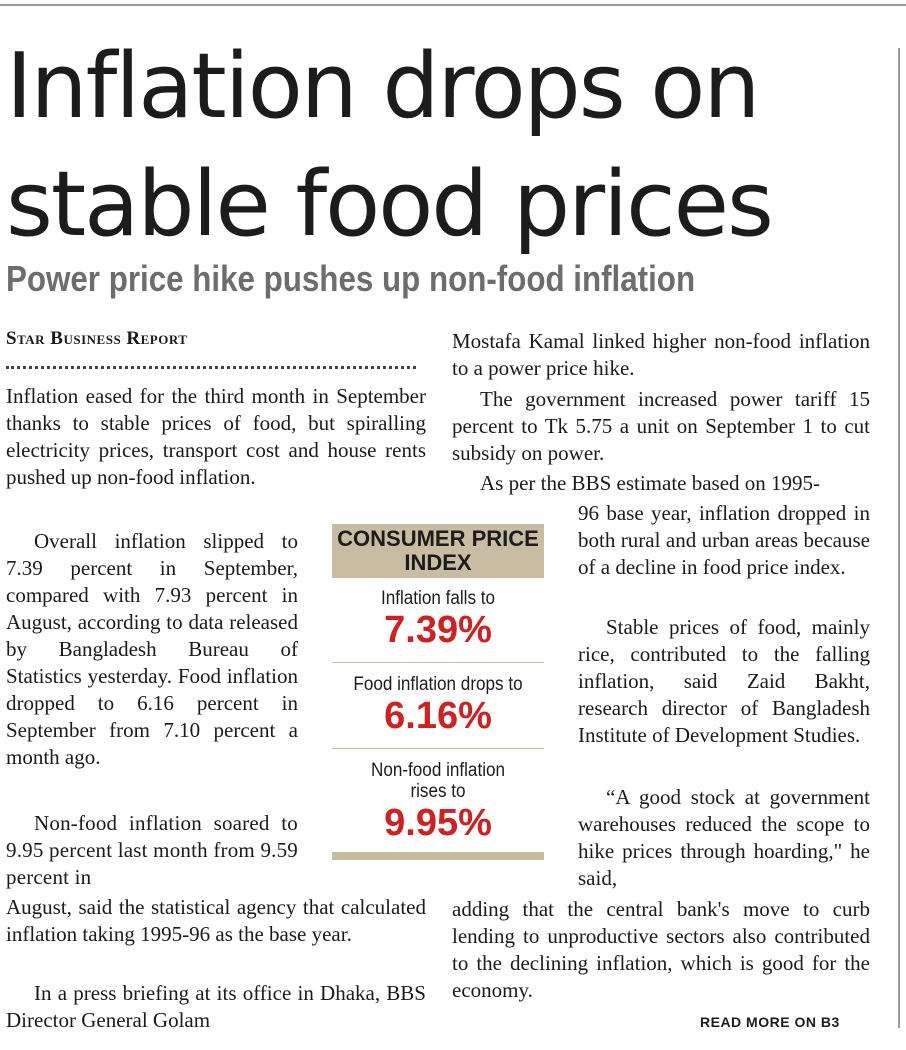 This screenshot has width=906, height=1050. I want to click on cpi-box-title: CONSUMER PRICE INDEX, so click(438, 551).